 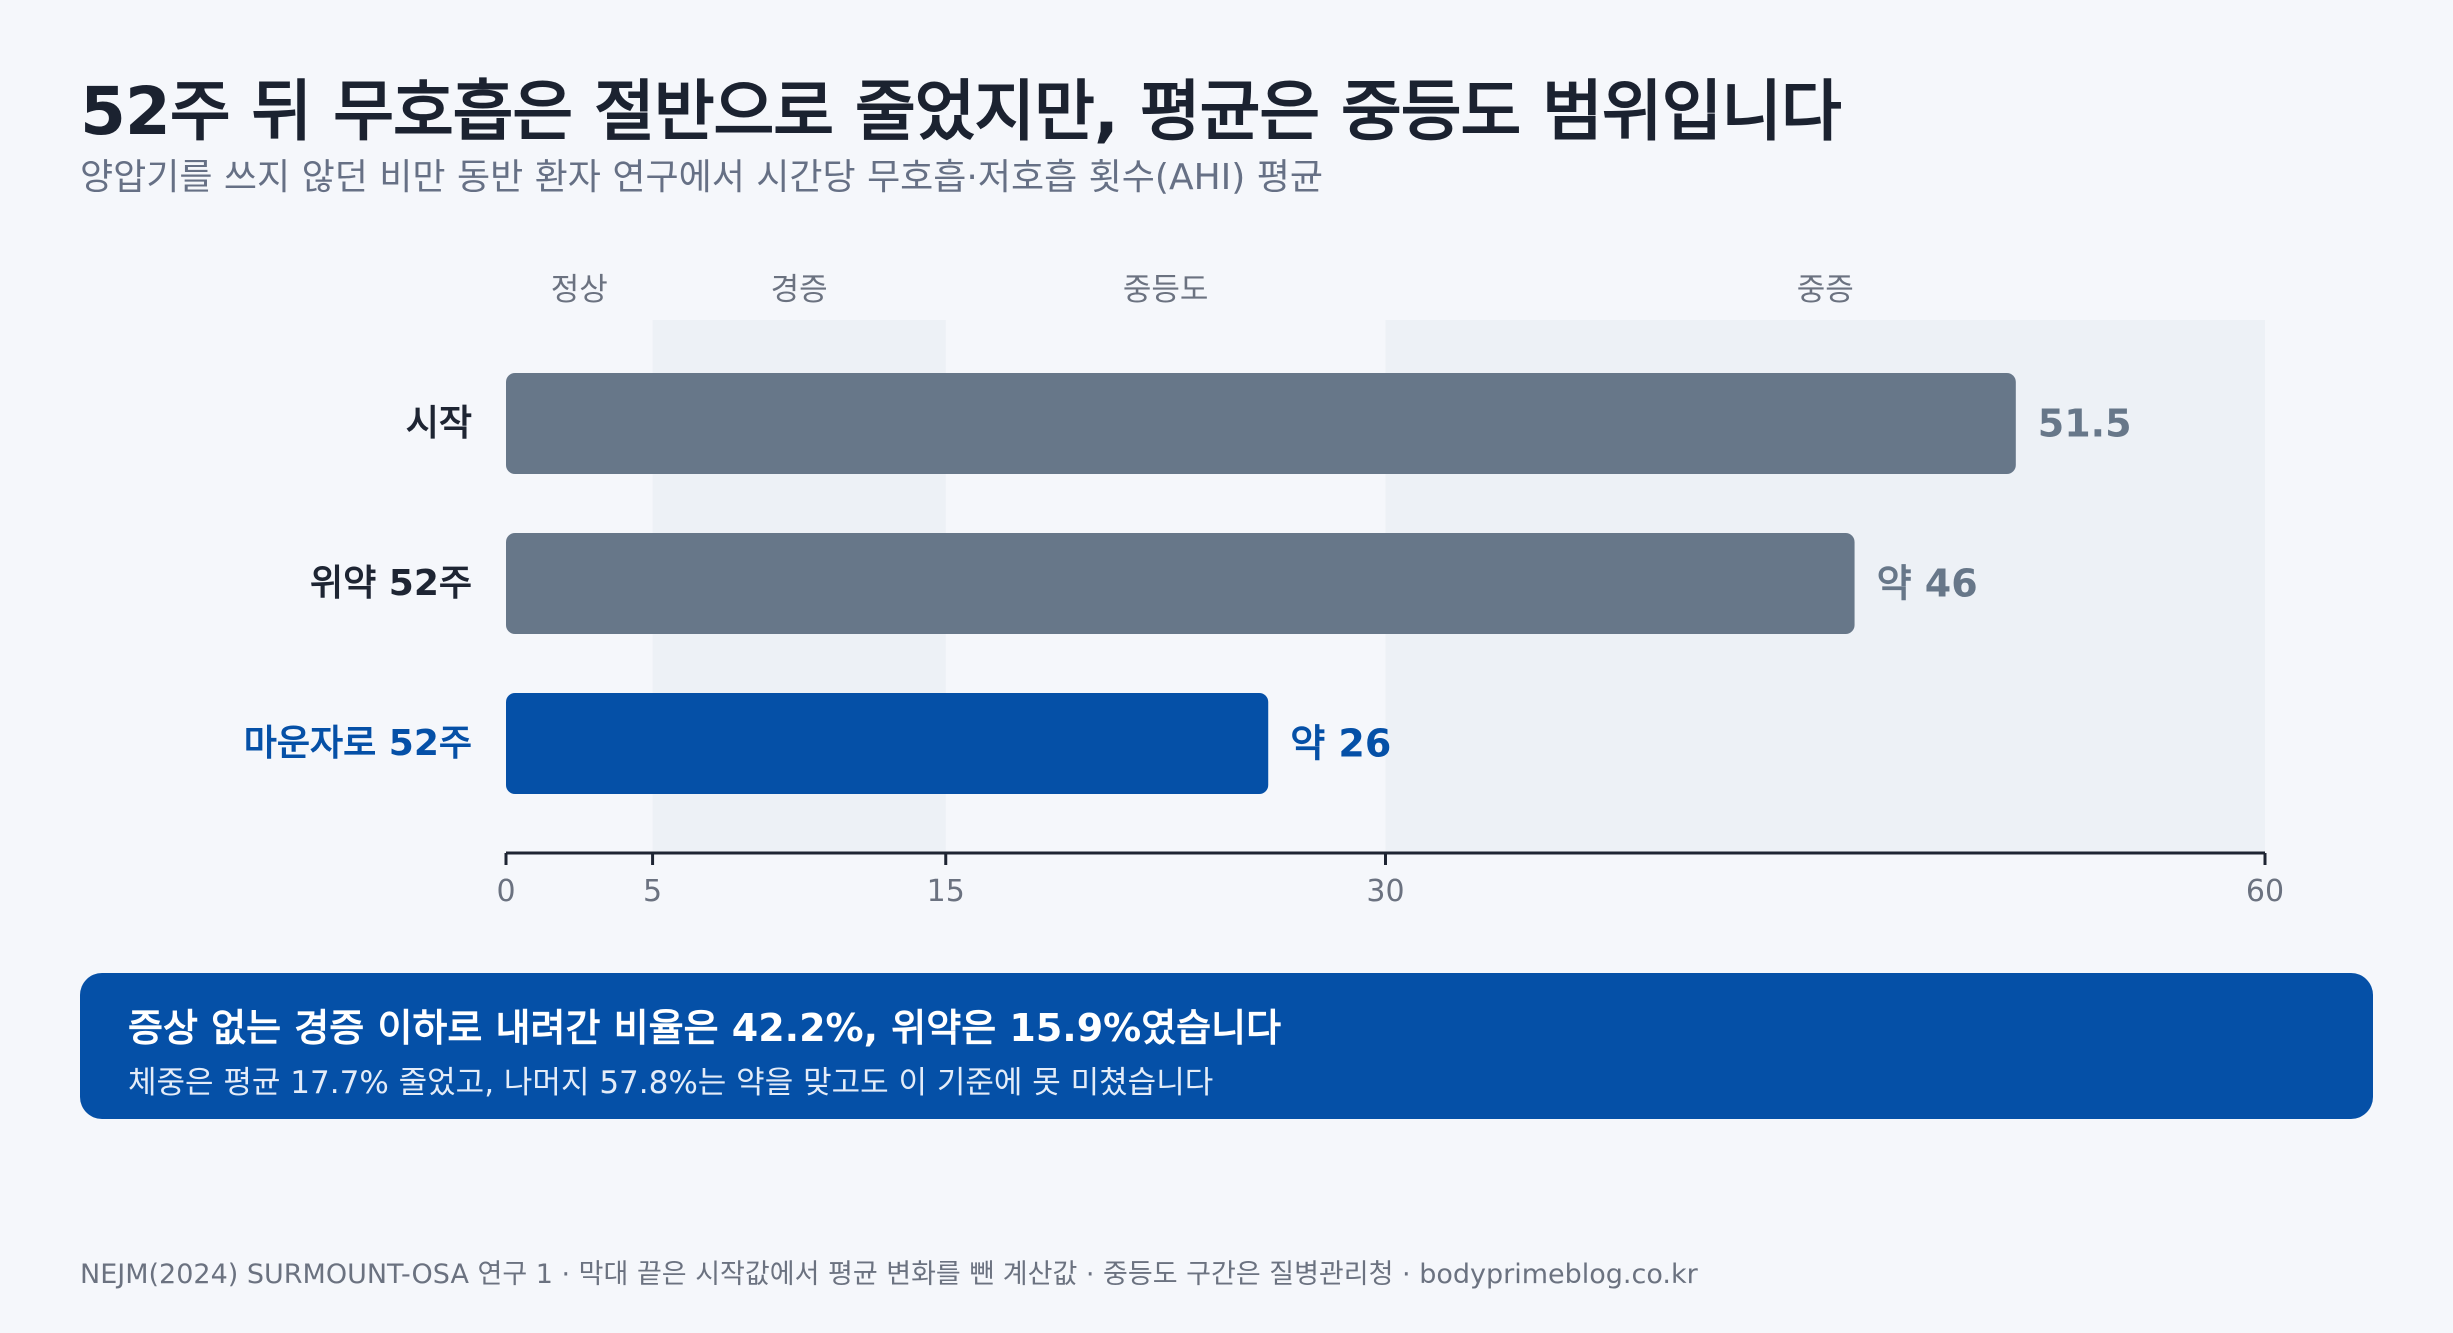 What do you see at coordinates (358, 743) in the screenshot?
I see `category-label: 마운자로 52주` at bounding box center [358, 743].